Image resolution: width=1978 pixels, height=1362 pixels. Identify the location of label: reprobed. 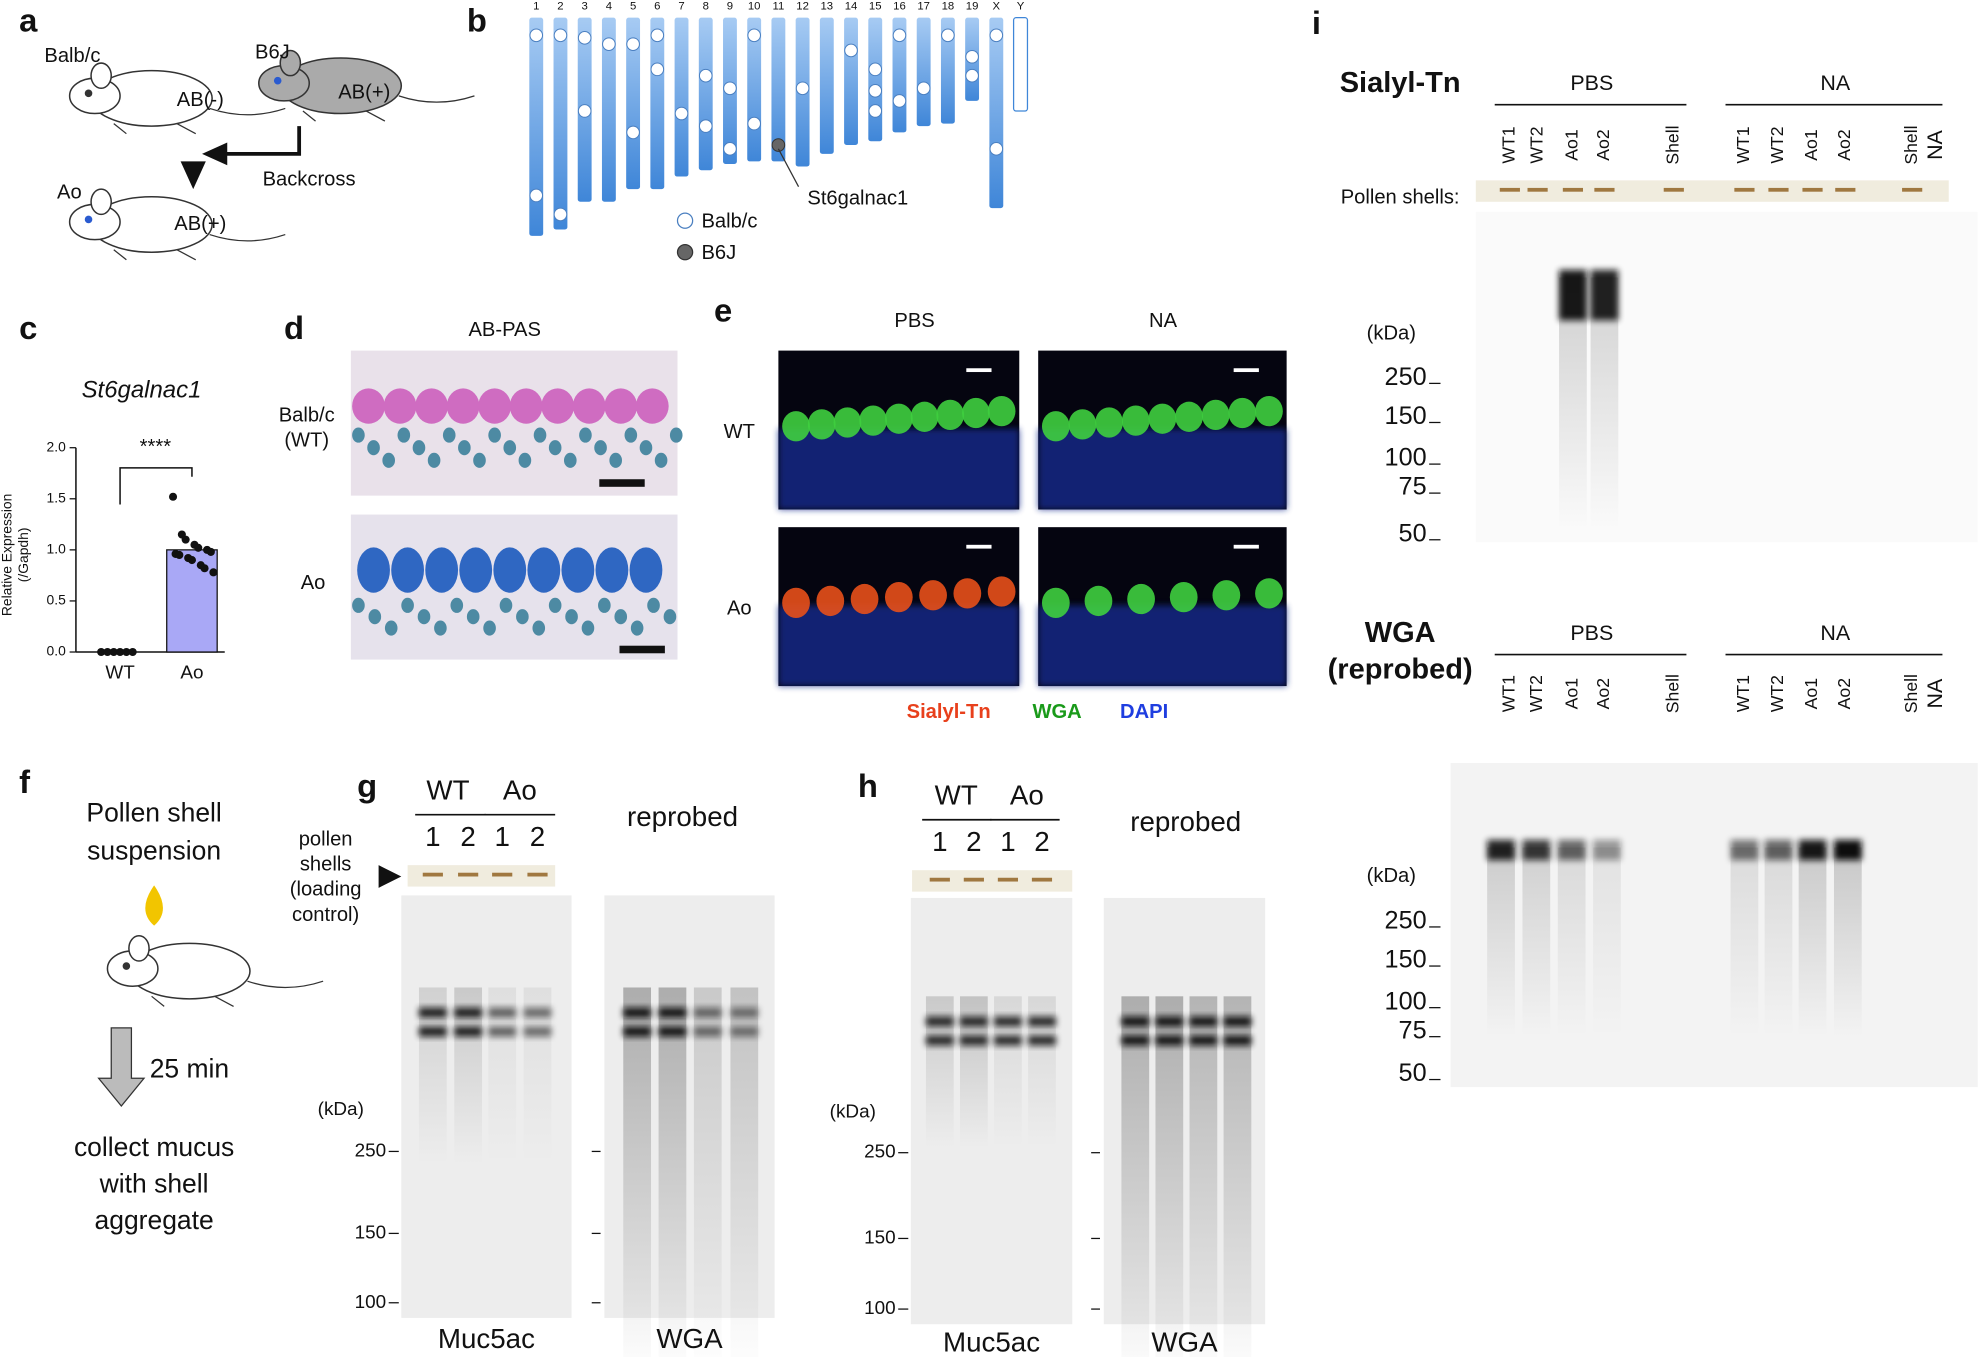
(1185, 821).